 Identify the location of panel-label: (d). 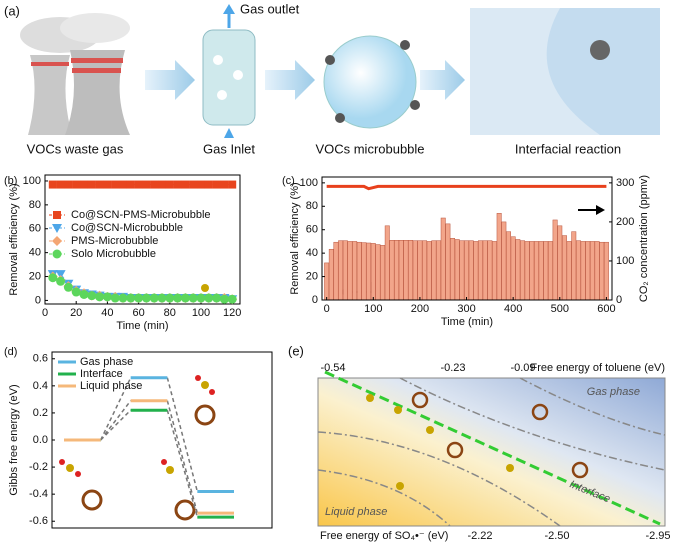
(10, 352).